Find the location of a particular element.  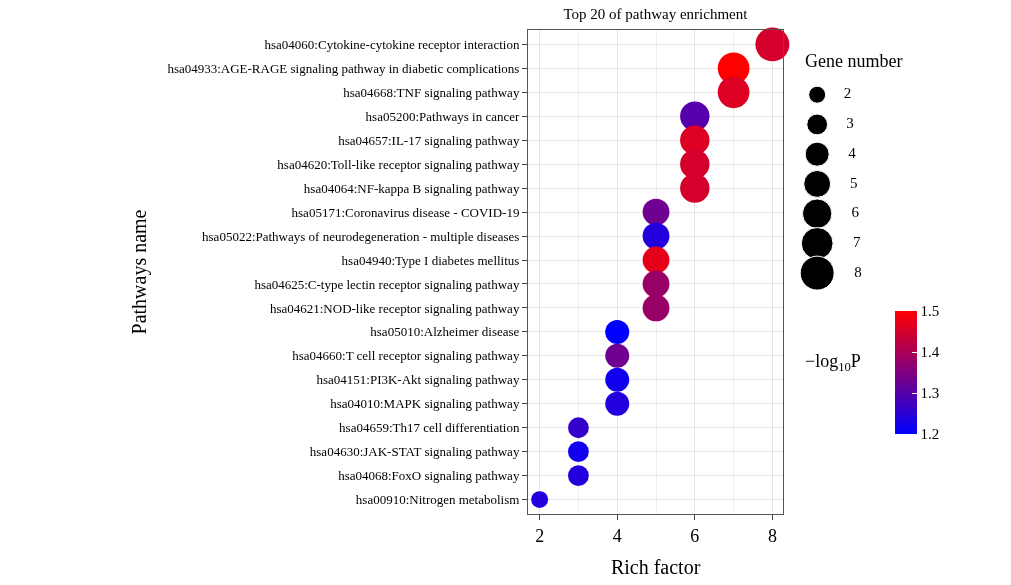

legend-label: 5 is located at coordinates (846, 182).